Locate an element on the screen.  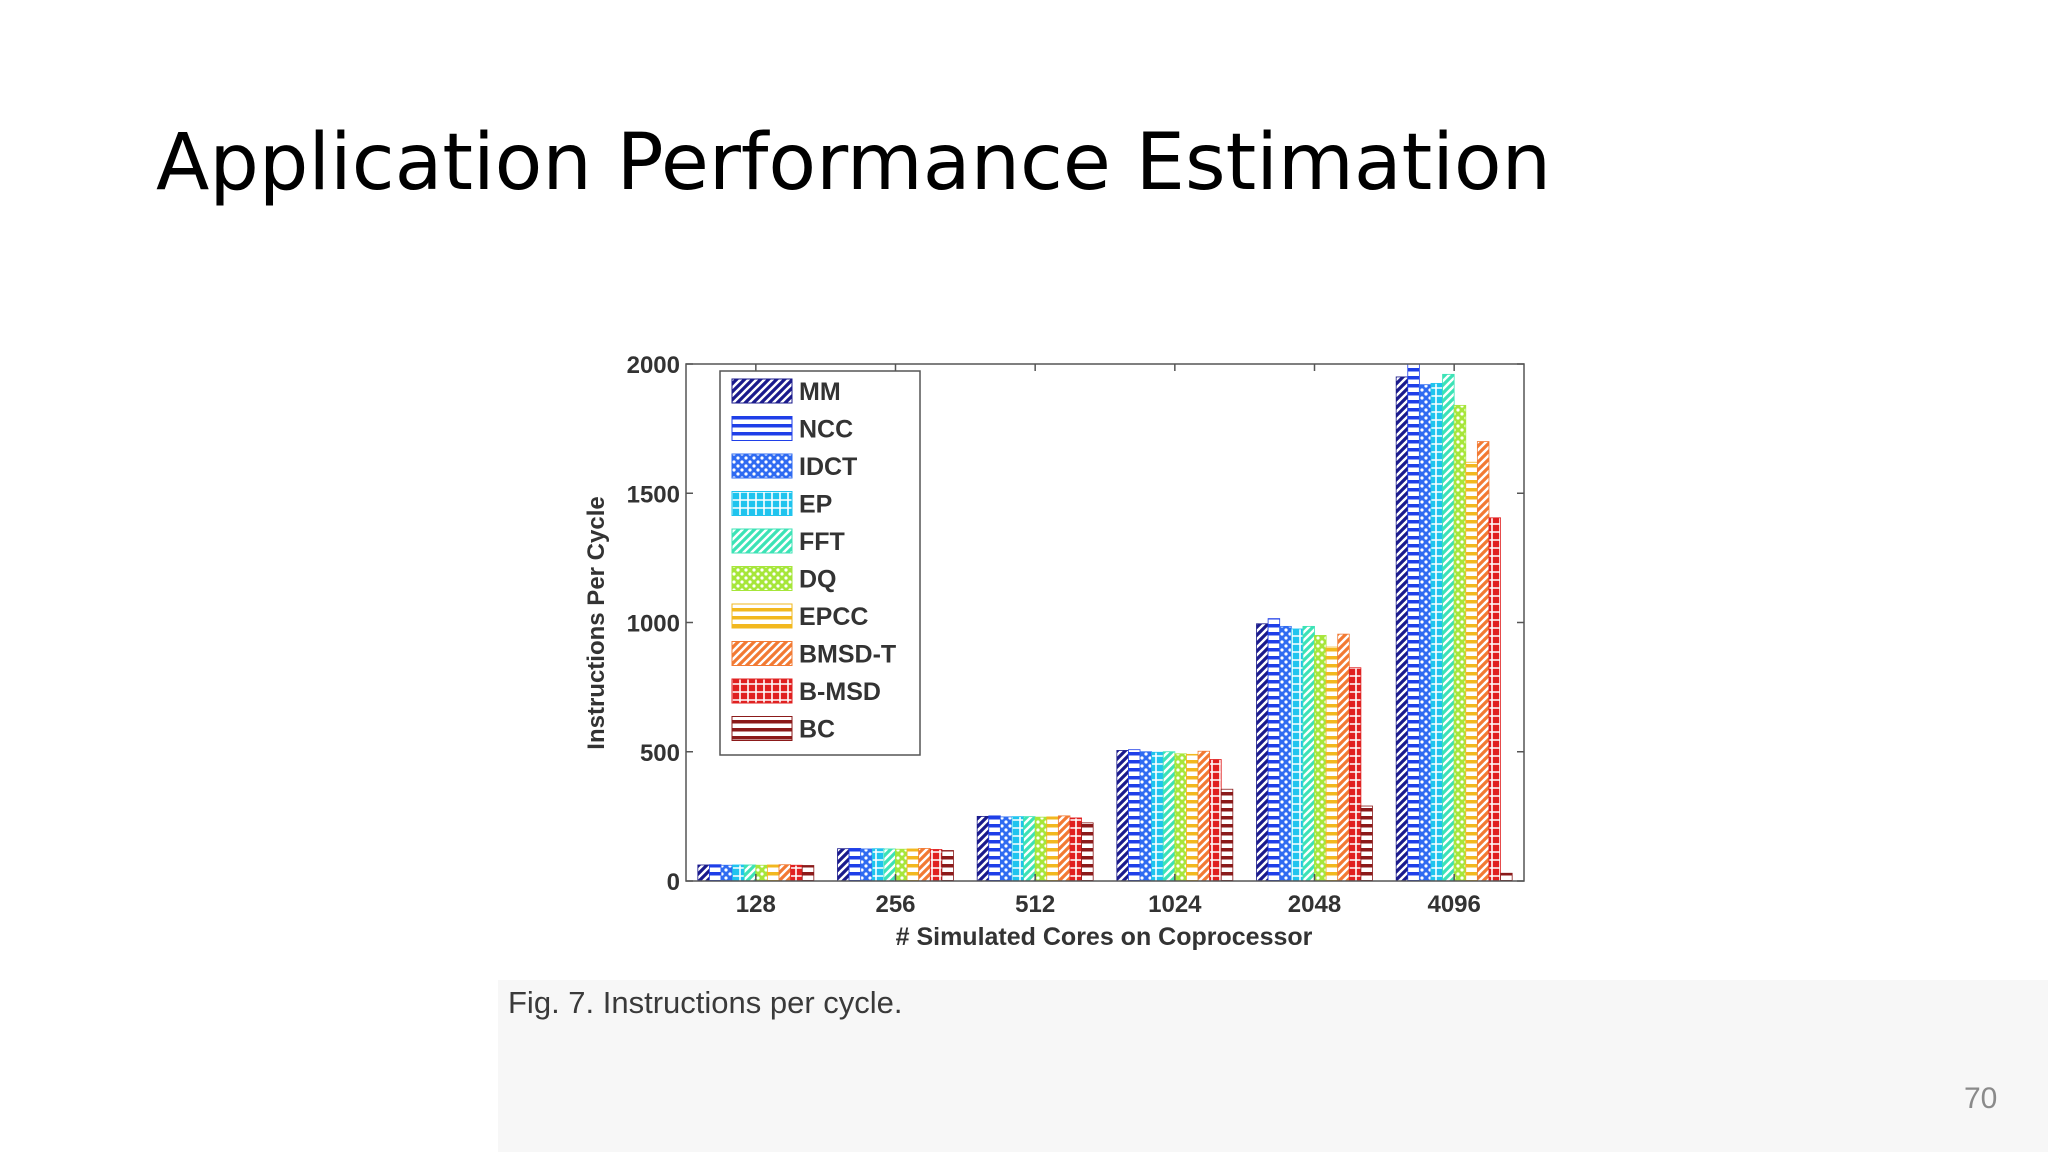
legend-swatch-FFT is located at coordinates (762, 541).